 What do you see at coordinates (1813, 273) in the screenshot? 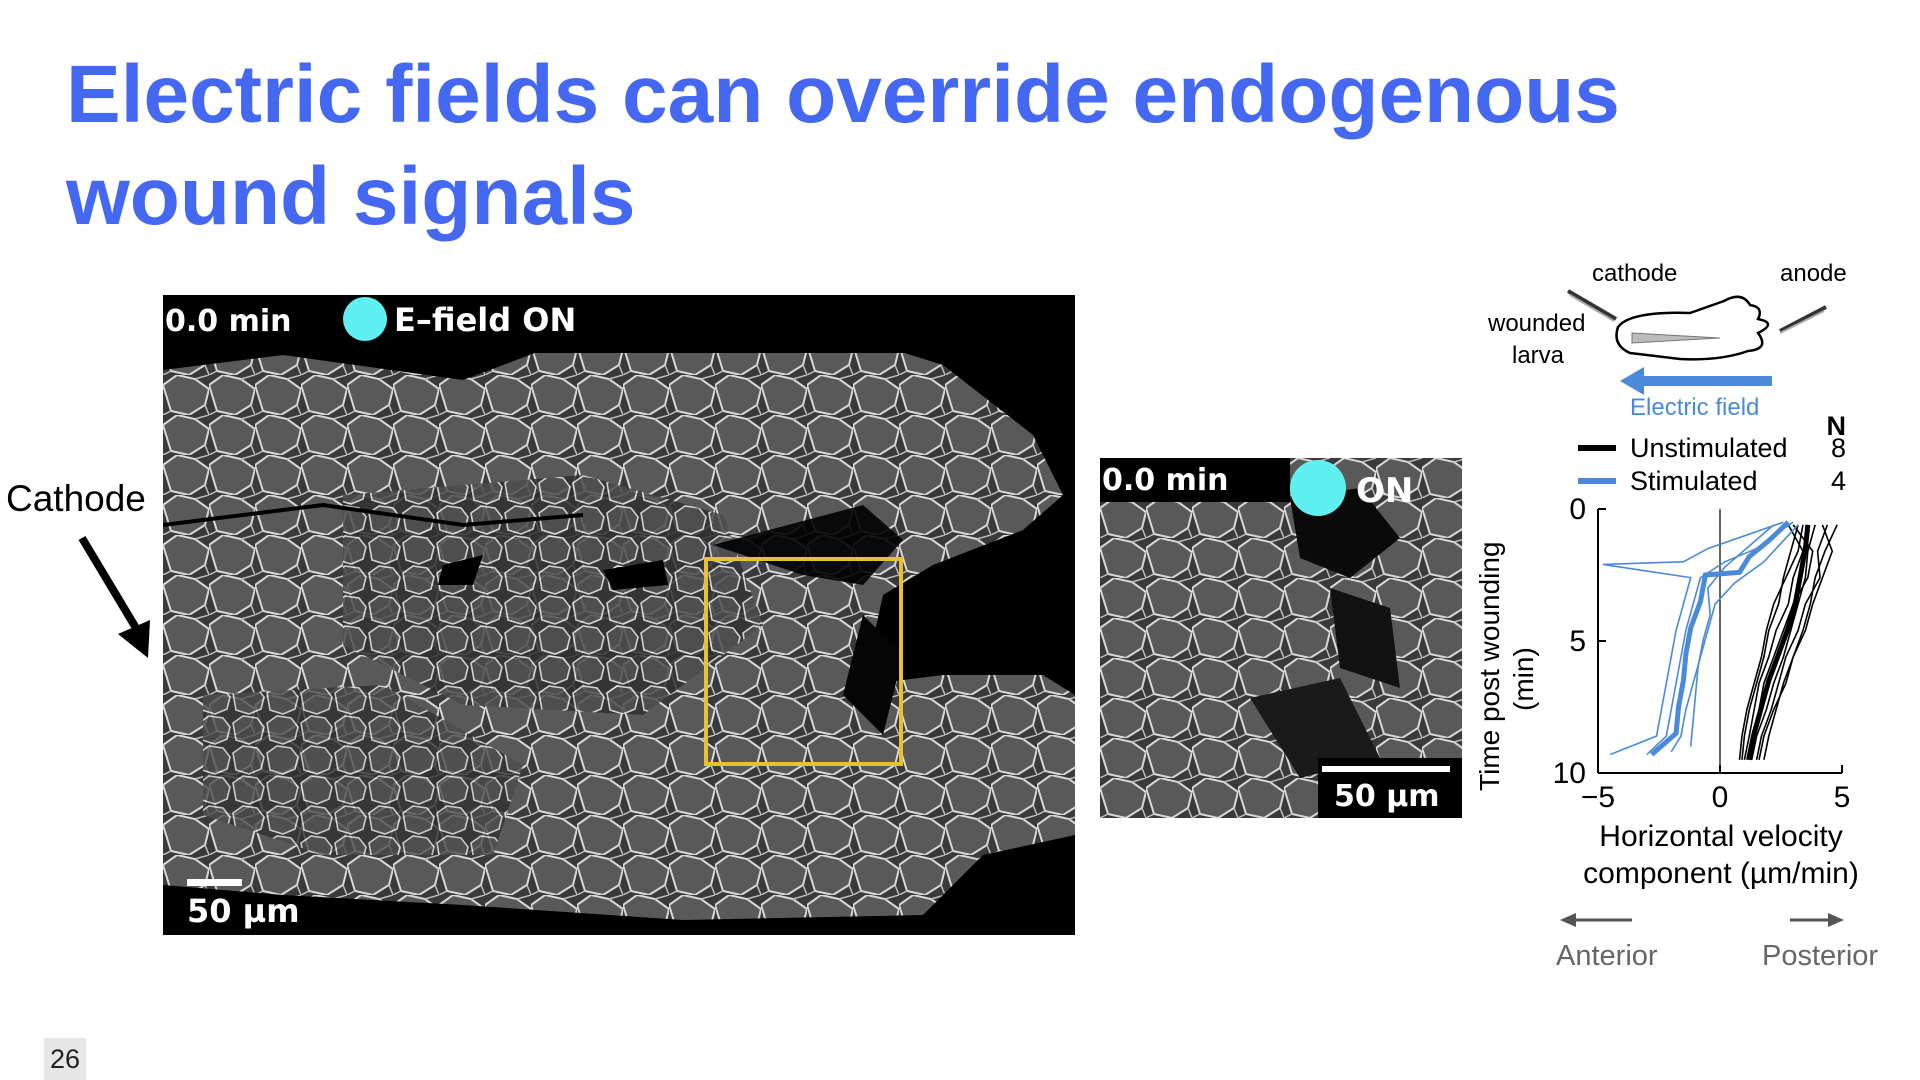
I see `schematic-anode-label: anode` at bounding box center [1813, 273].